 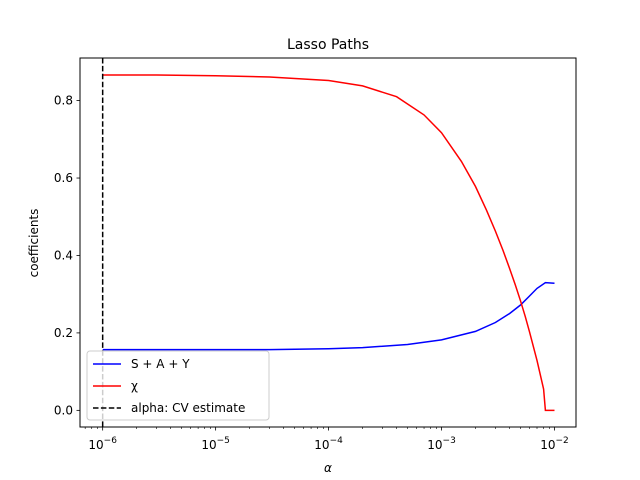 I want to click on x-axis-ticks: 10⁻⁶ 10⁻⁵ 10⁻⁴ 10⁻³ 10⁻², so click(x=326, y=439).